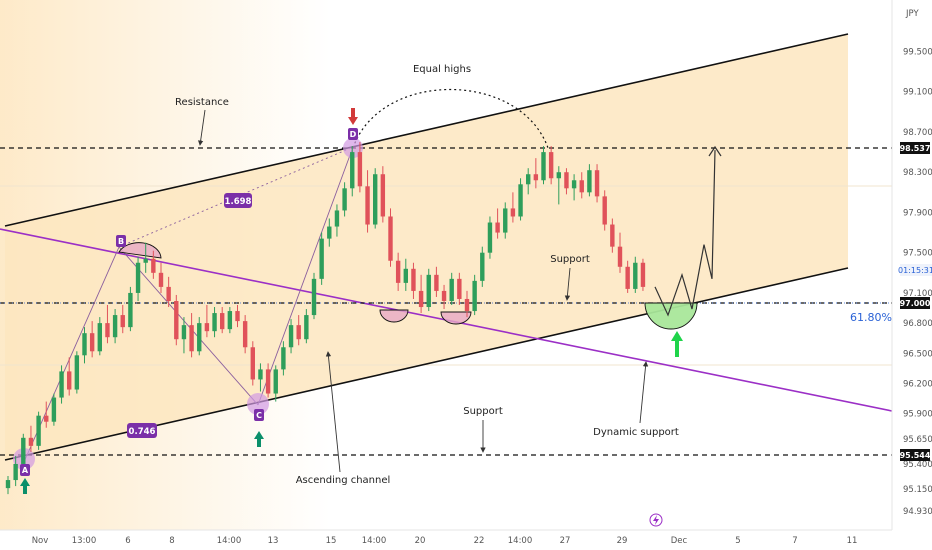  I want to click on equal-highs-label: Equal highs, so click(442, 69).